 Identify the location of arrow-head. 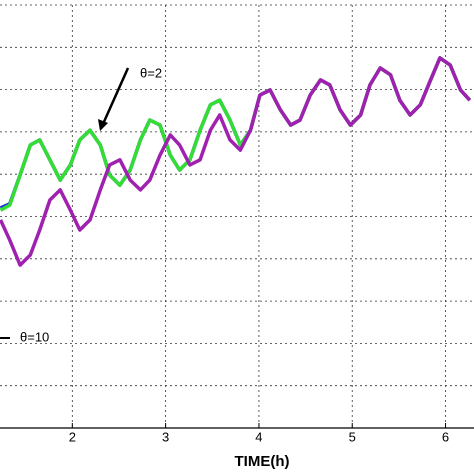
(103, 125).